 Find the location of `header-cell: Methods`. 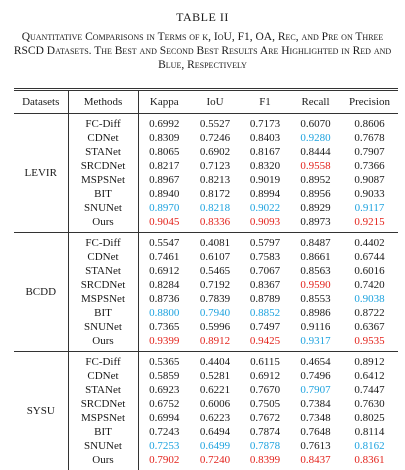

header-cell: Methods is located at coordinates (103, 102).